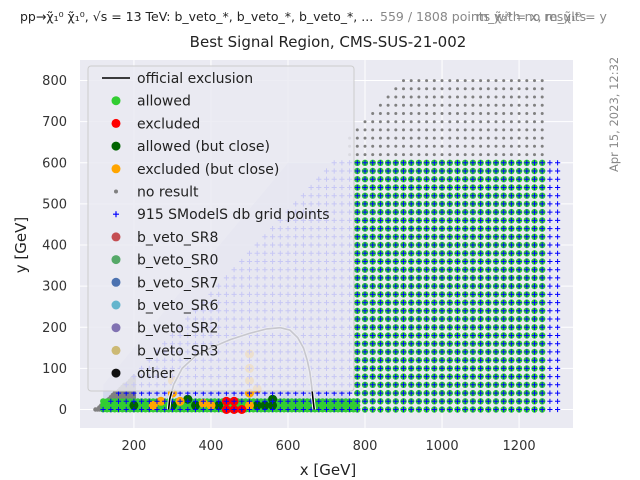 The width and height of the screenshot is (640, 480). What do you see at coordinates (116, 123) in the screenshot?
I see `legend-swatch` at bounding box center [116, 123].